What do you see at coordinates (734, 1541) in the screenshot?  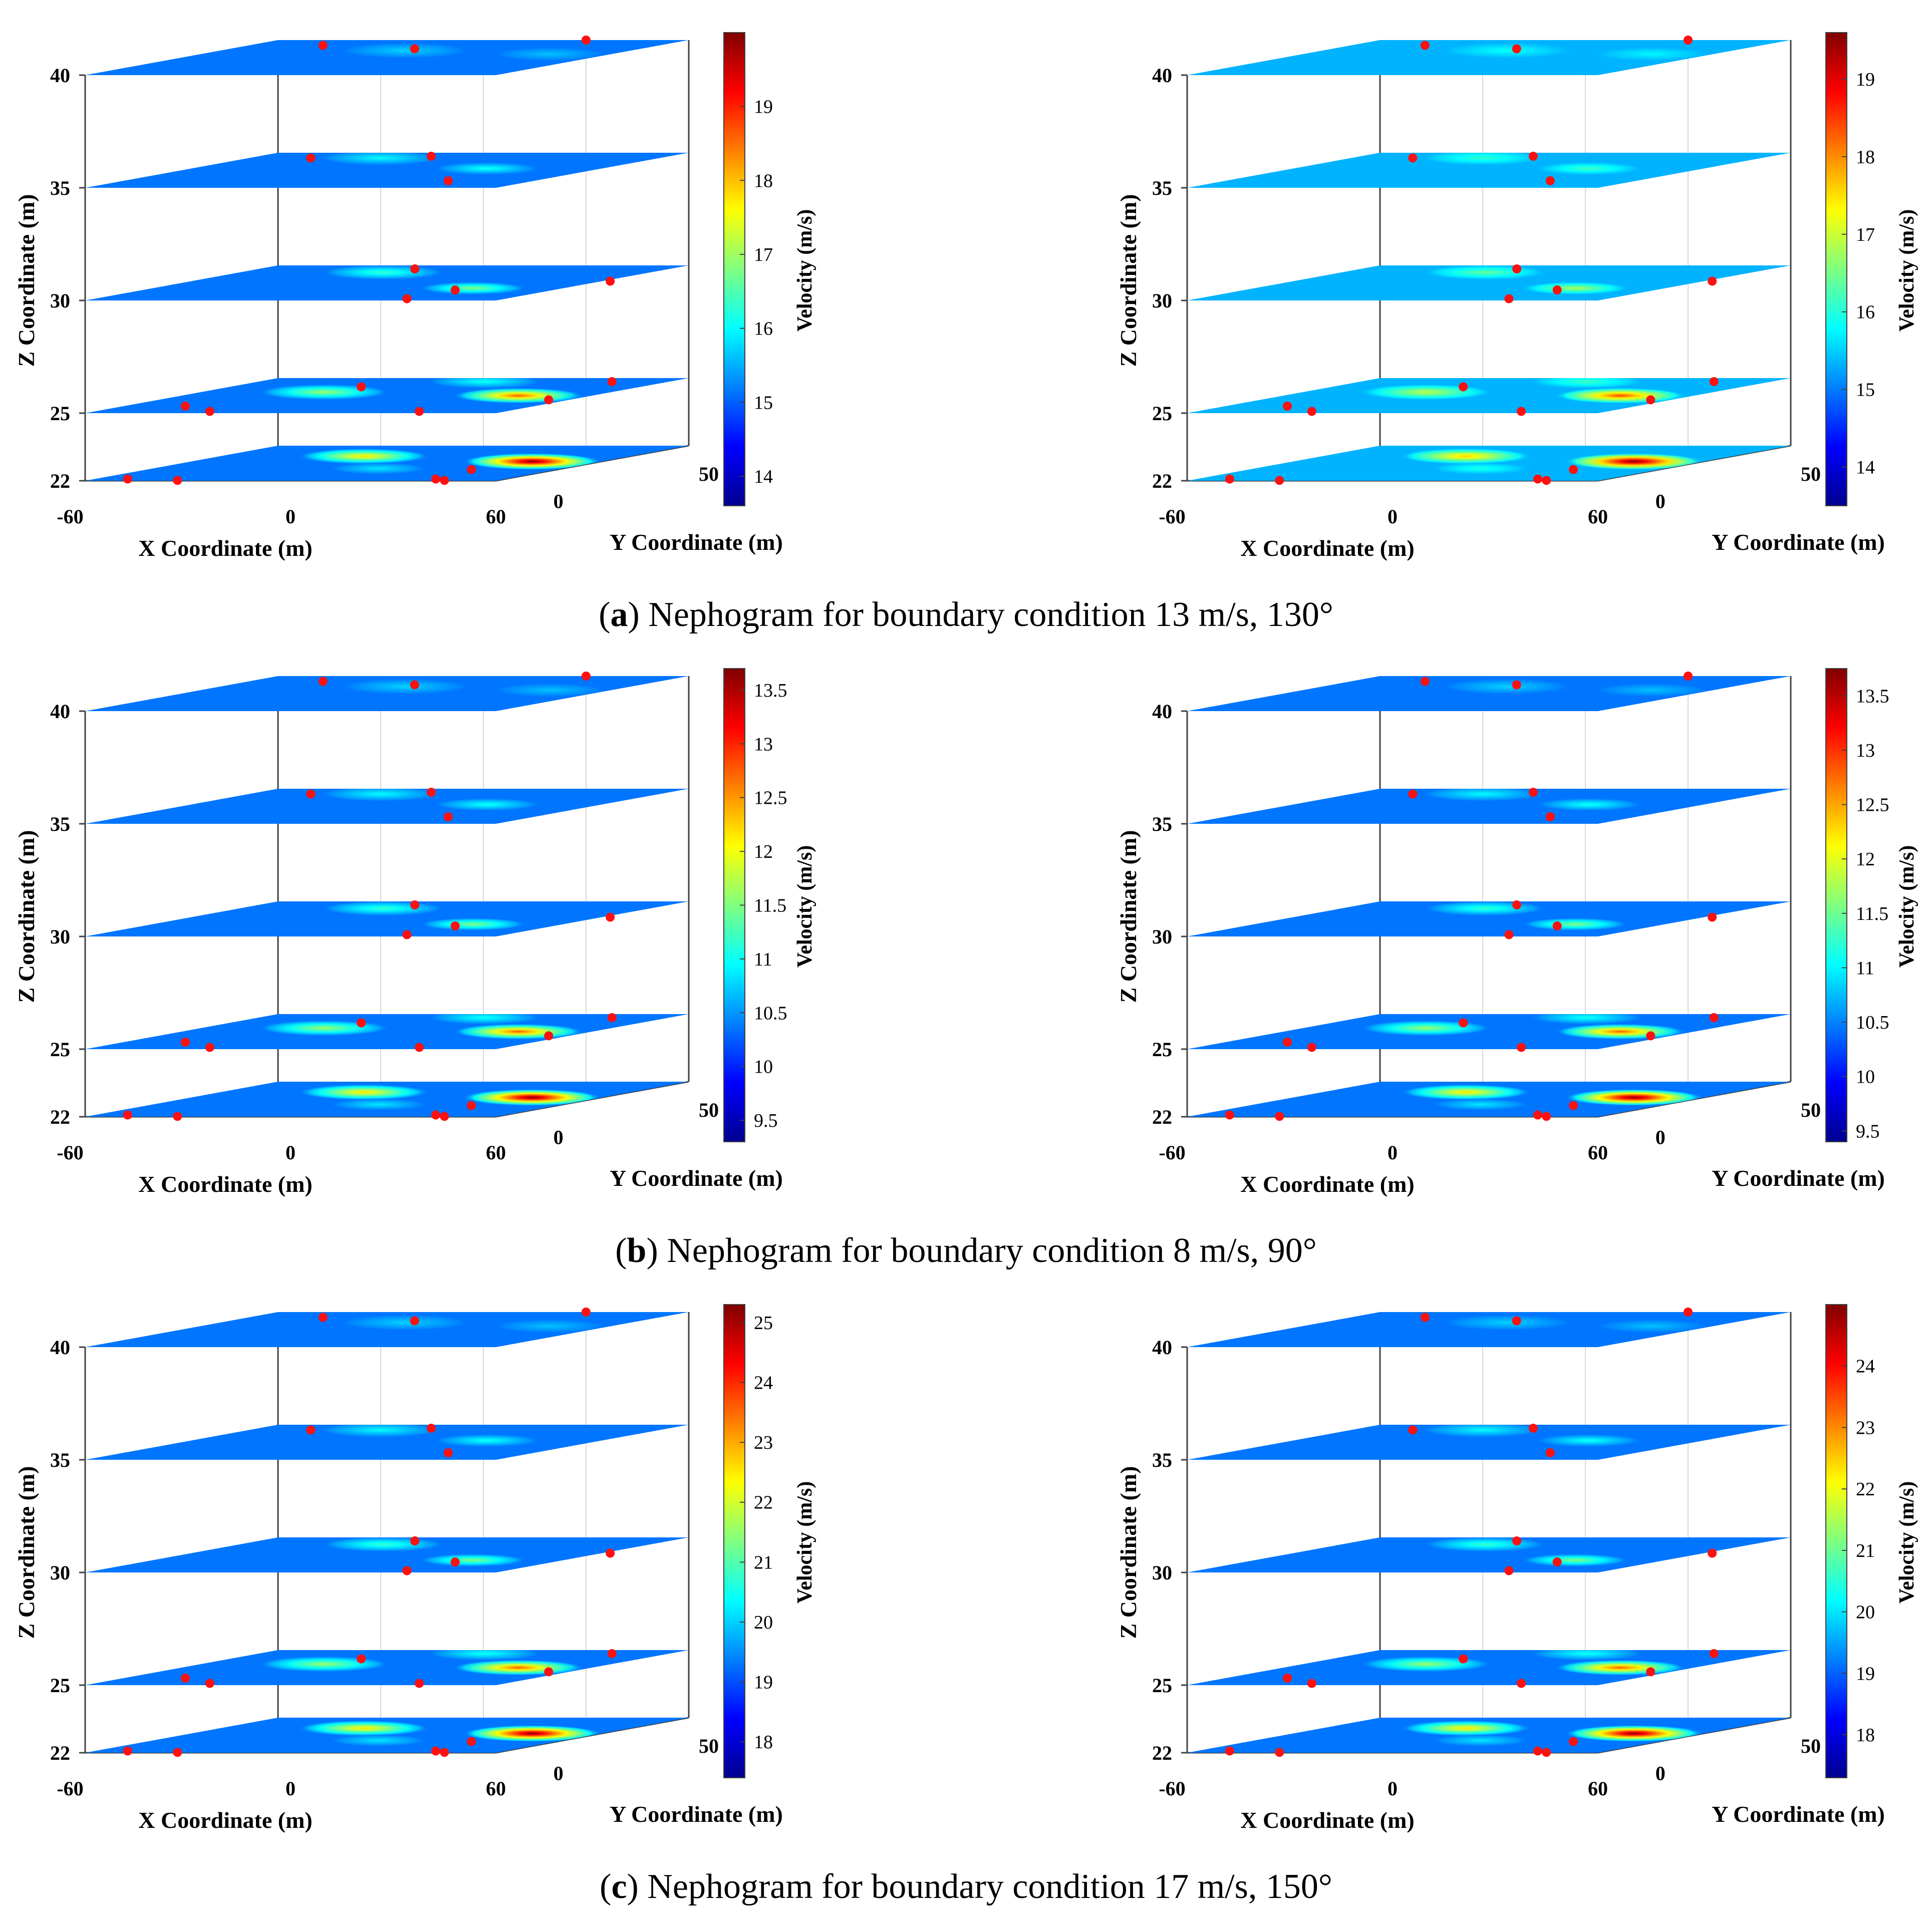 I see `colorbar` at bounding box center [734, 1541].